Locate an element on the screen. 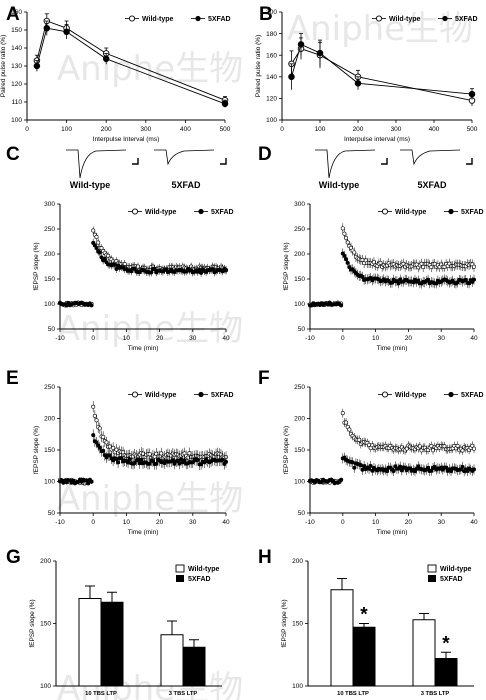 The width and height of the screenshot is (486, 700). legend-swatch-5xfad is located at coordinates (432, 578).